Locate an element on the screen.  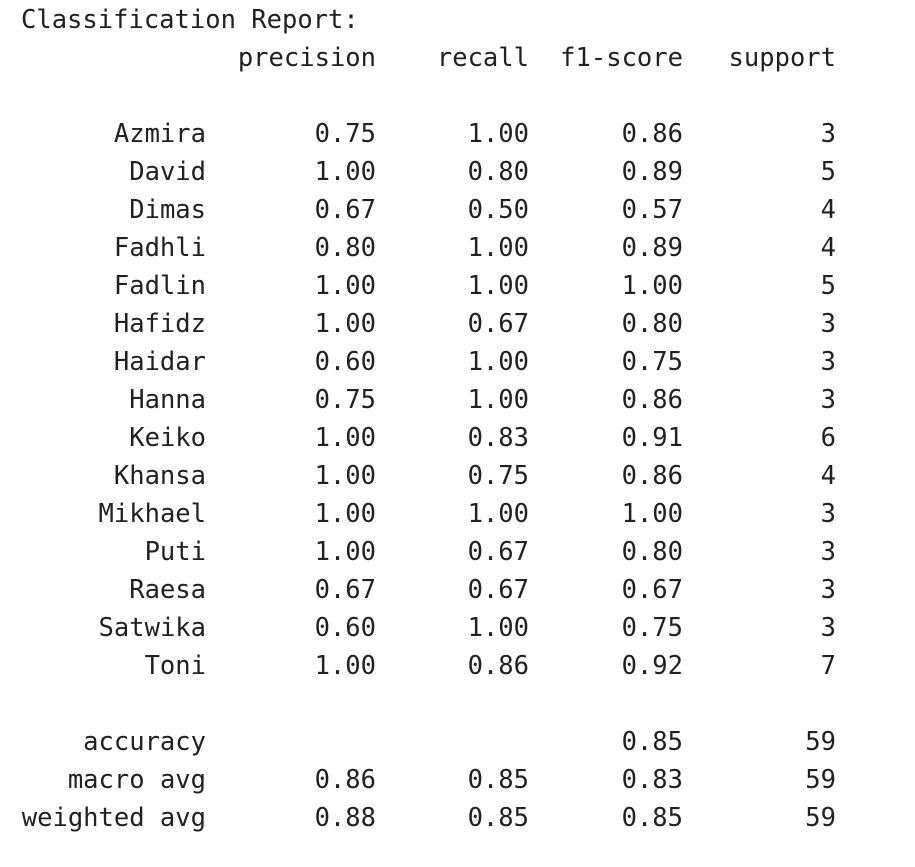
header-precision: precision is located at coordinates (306, 58).